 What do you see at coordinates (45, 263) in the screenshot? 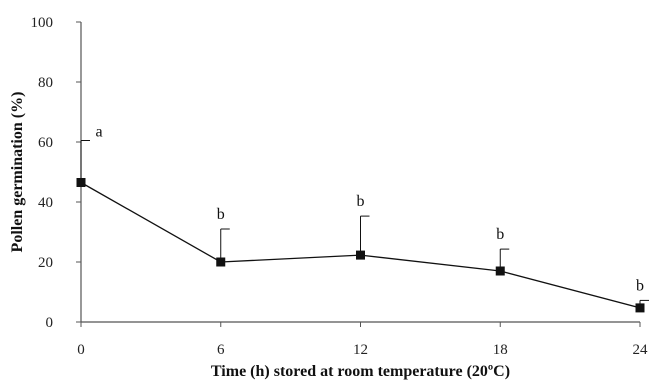
I see `y-tick-label: 20` at bounding box center [45, 263].